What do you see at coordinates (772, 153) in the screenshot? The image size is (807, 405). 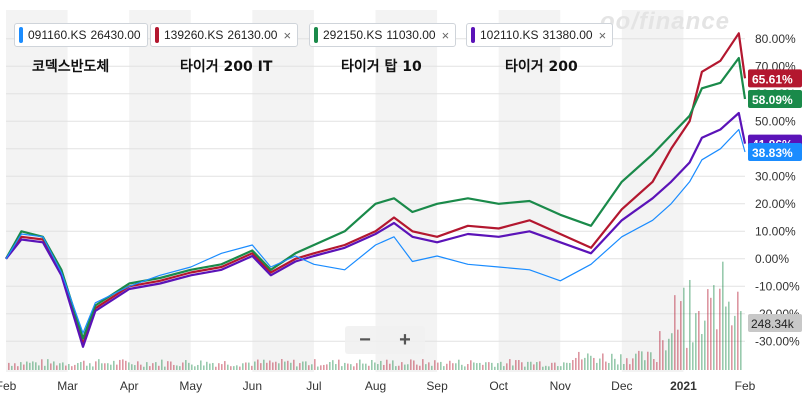 I see `value-badge-label: 38.83%` at bounding box center [772, 153].